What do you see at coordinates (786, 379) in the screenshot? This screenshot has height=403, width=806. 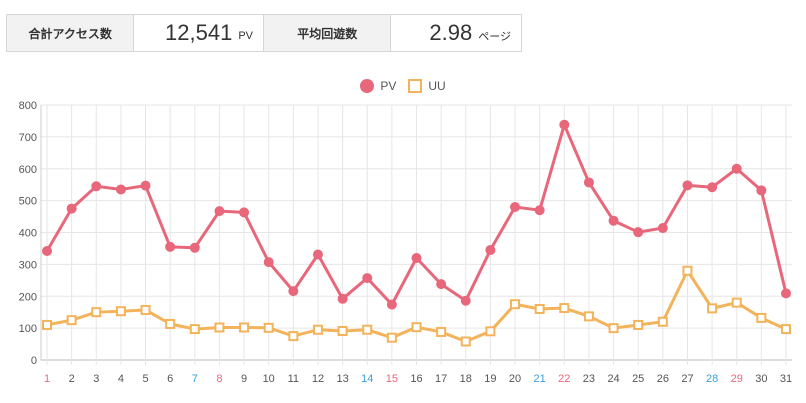 I see `x-tick-label: 31` at bounding box center [786, 379].